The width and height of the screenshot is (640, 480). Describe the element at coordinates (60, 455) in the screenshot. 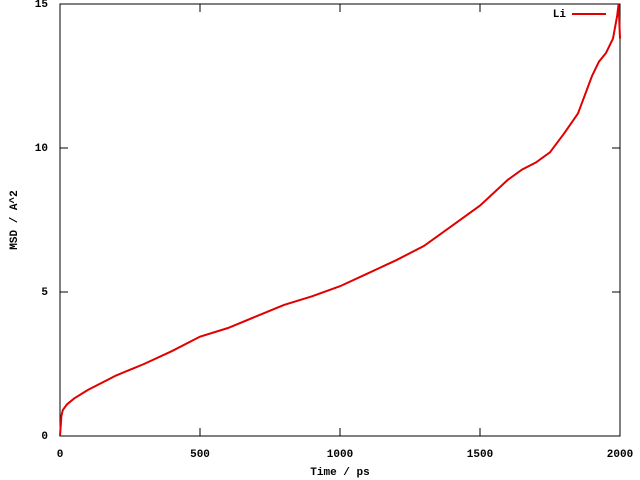

I see `x-tick-label: 0` at that location.